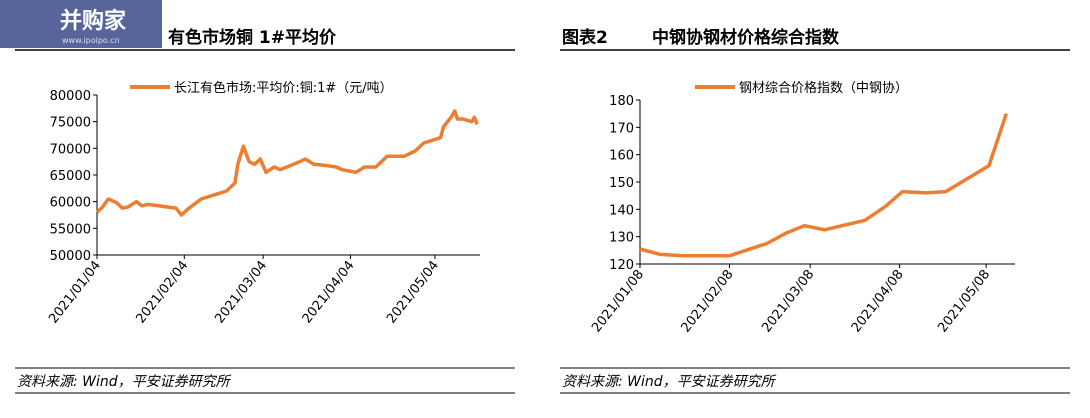  I want to click on chart-title: 有色市场铜 1#平均价, so click(252, 37).